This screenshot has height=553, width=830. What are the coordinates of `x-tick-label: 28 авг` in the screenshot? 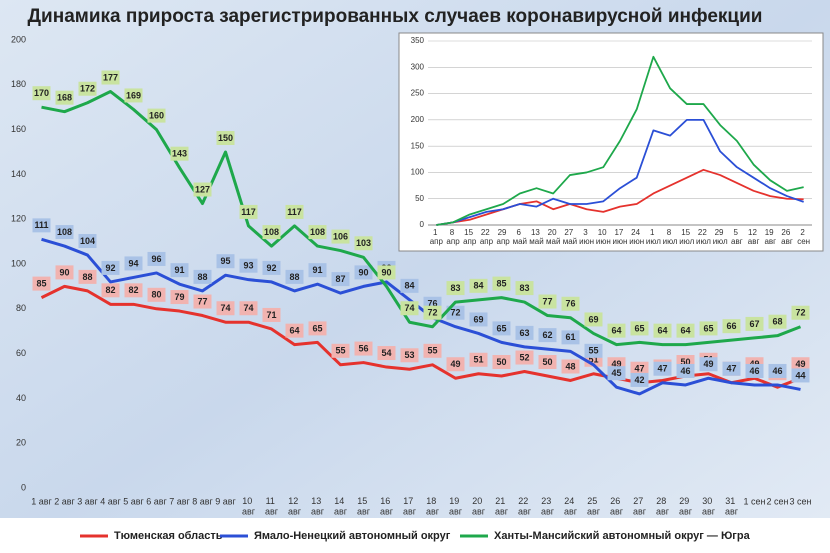 It's located at (663, 506).